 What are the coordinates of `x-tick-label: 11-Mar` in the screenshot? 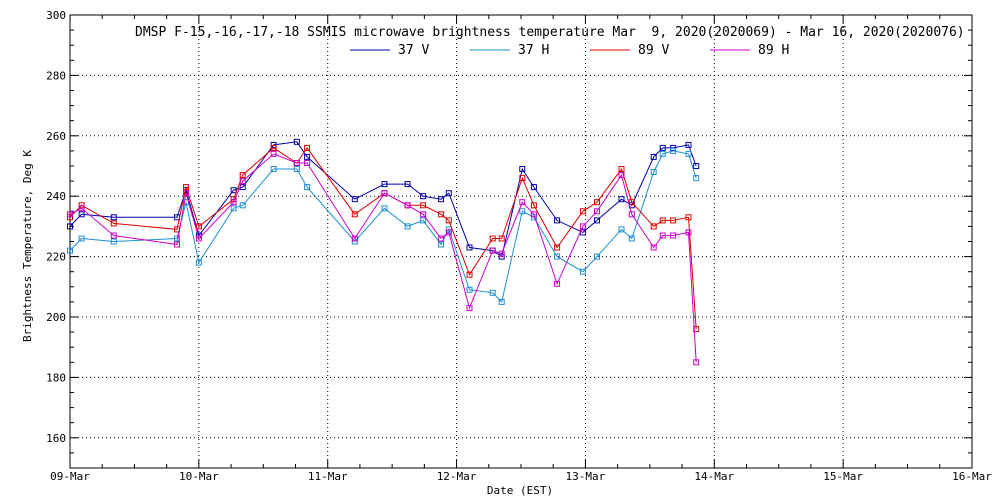 It's located at (328, 476).